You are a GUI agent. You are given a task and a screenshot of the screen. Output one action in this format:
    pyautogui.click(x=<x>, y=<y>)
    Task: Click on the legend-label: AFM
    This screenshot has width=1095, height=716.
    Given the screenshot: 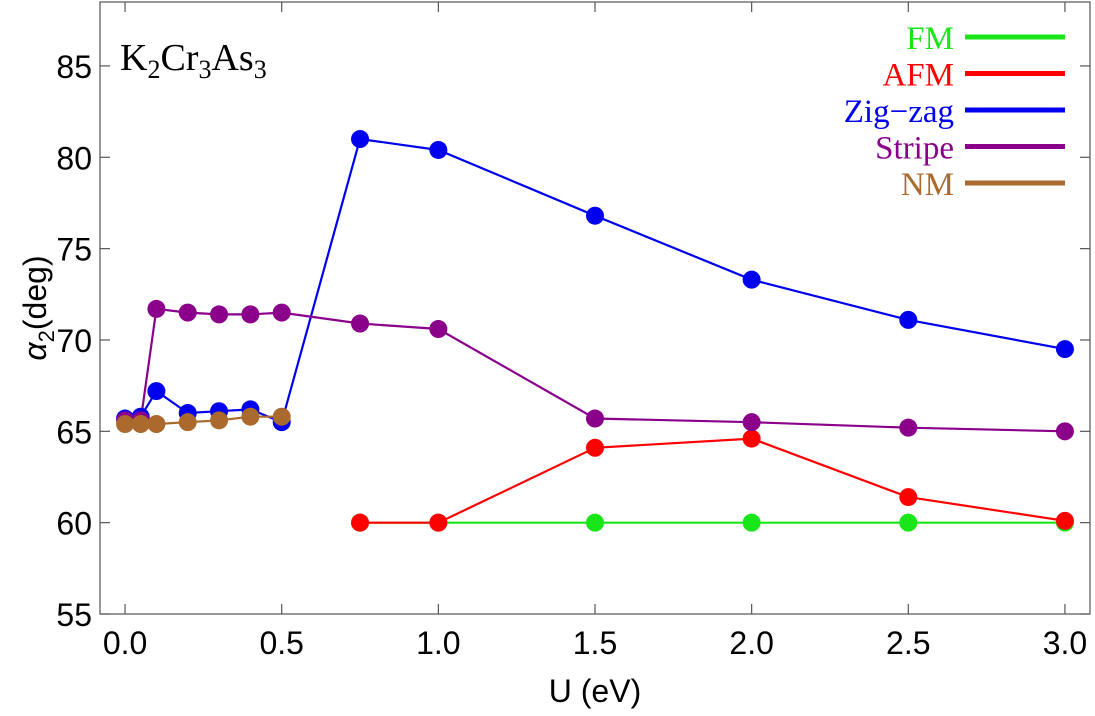 What is the action you would take?
    pyautogui.click(x=918, y=76)
    